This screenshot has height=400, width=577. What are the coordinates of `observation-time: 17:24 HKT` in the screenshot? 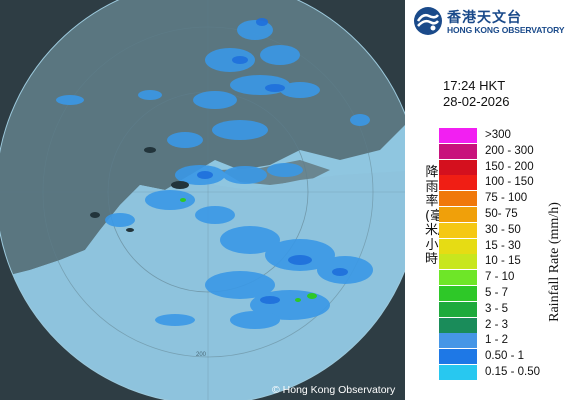 It's located at (474, 85).